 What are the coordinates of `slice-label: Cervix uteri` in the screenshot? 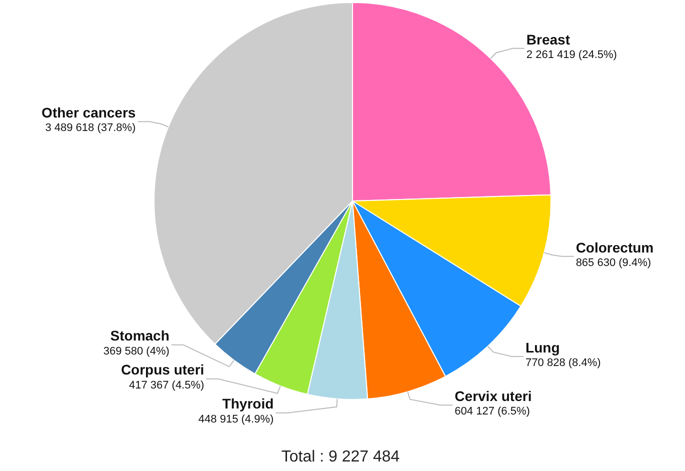 It's located at (493, 396).